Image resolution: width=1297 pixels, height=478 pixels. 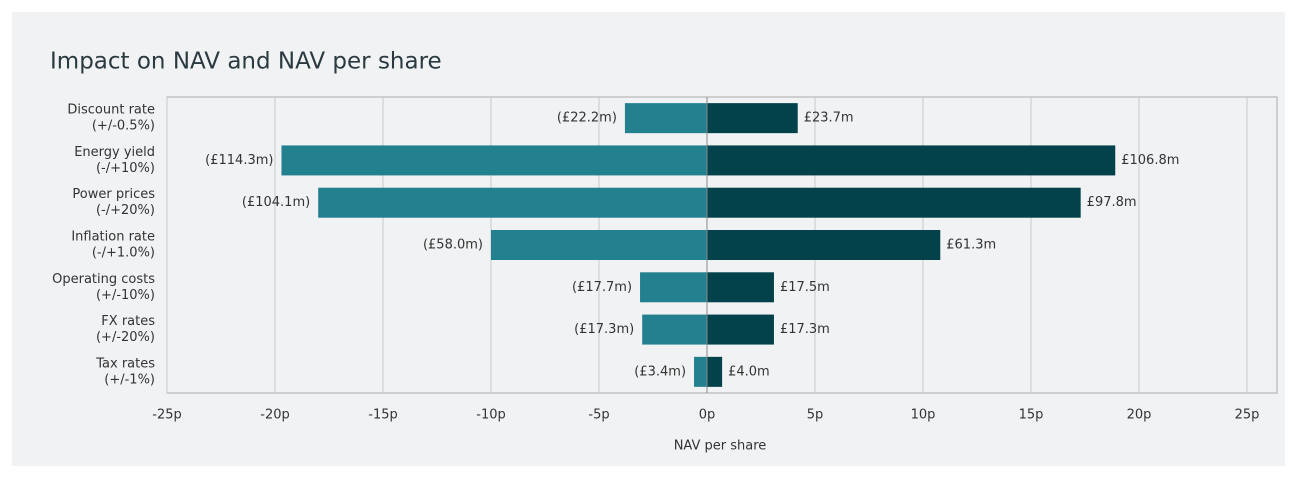 What do you see at coordinates (598, 415) in the screenshot?
I see `x-tick-label: -5p` at bounding box center [598, 415].